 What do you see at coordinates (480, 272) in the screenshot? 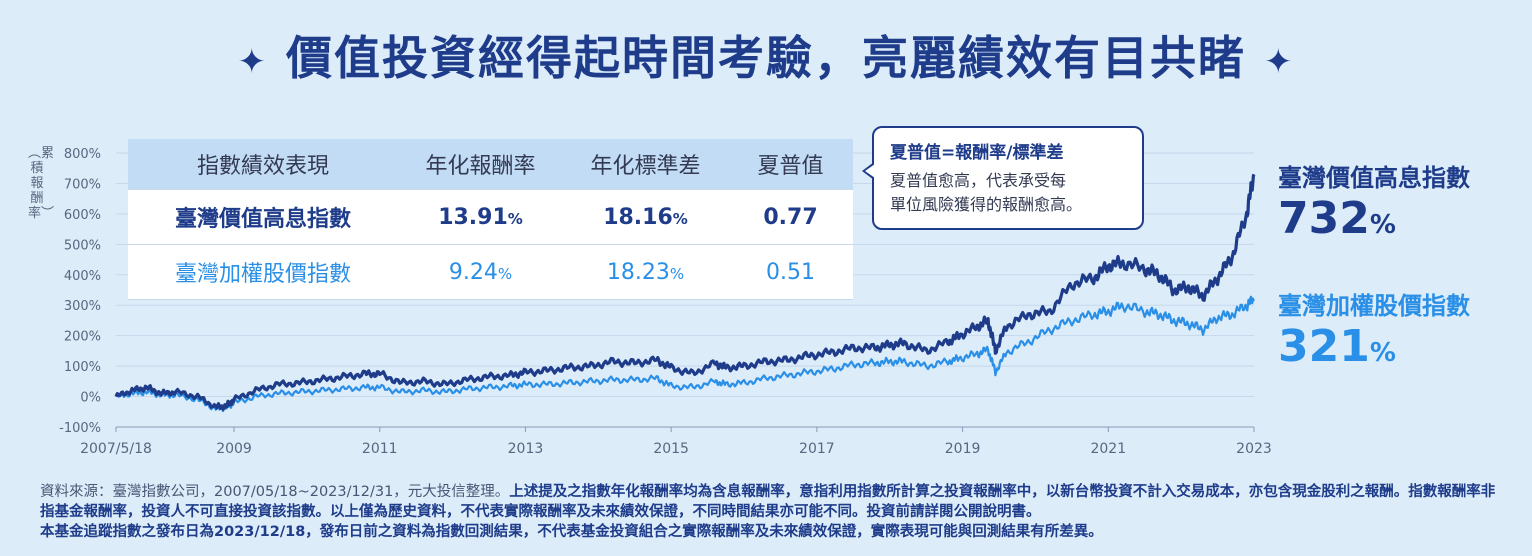
I see `annual-return: 9.24%` at bounding box center [480, 272].